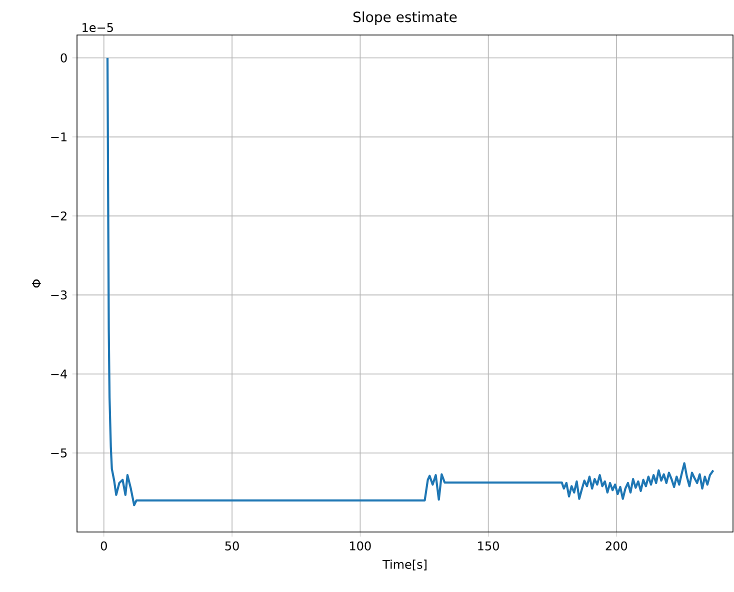 This screenshot has width=734, height=592. What do you see at coordinates (63, 57) in the screenshot?
I see `y-tick-label: 0` at bounding box center [63, 57].